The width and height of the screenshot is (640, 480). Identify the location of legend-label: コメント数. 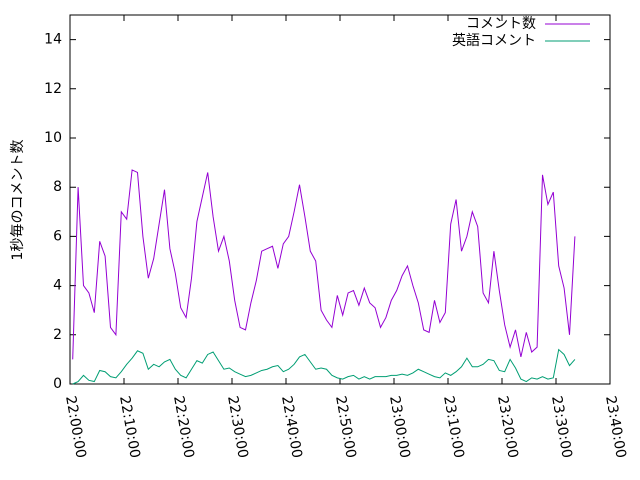
(501, 24).